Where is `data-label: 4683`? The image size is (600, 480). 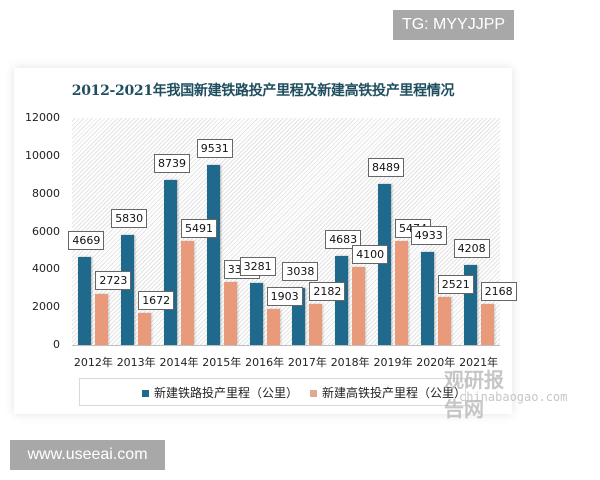
data-label: 4683 is located at coordinates (343, 240).